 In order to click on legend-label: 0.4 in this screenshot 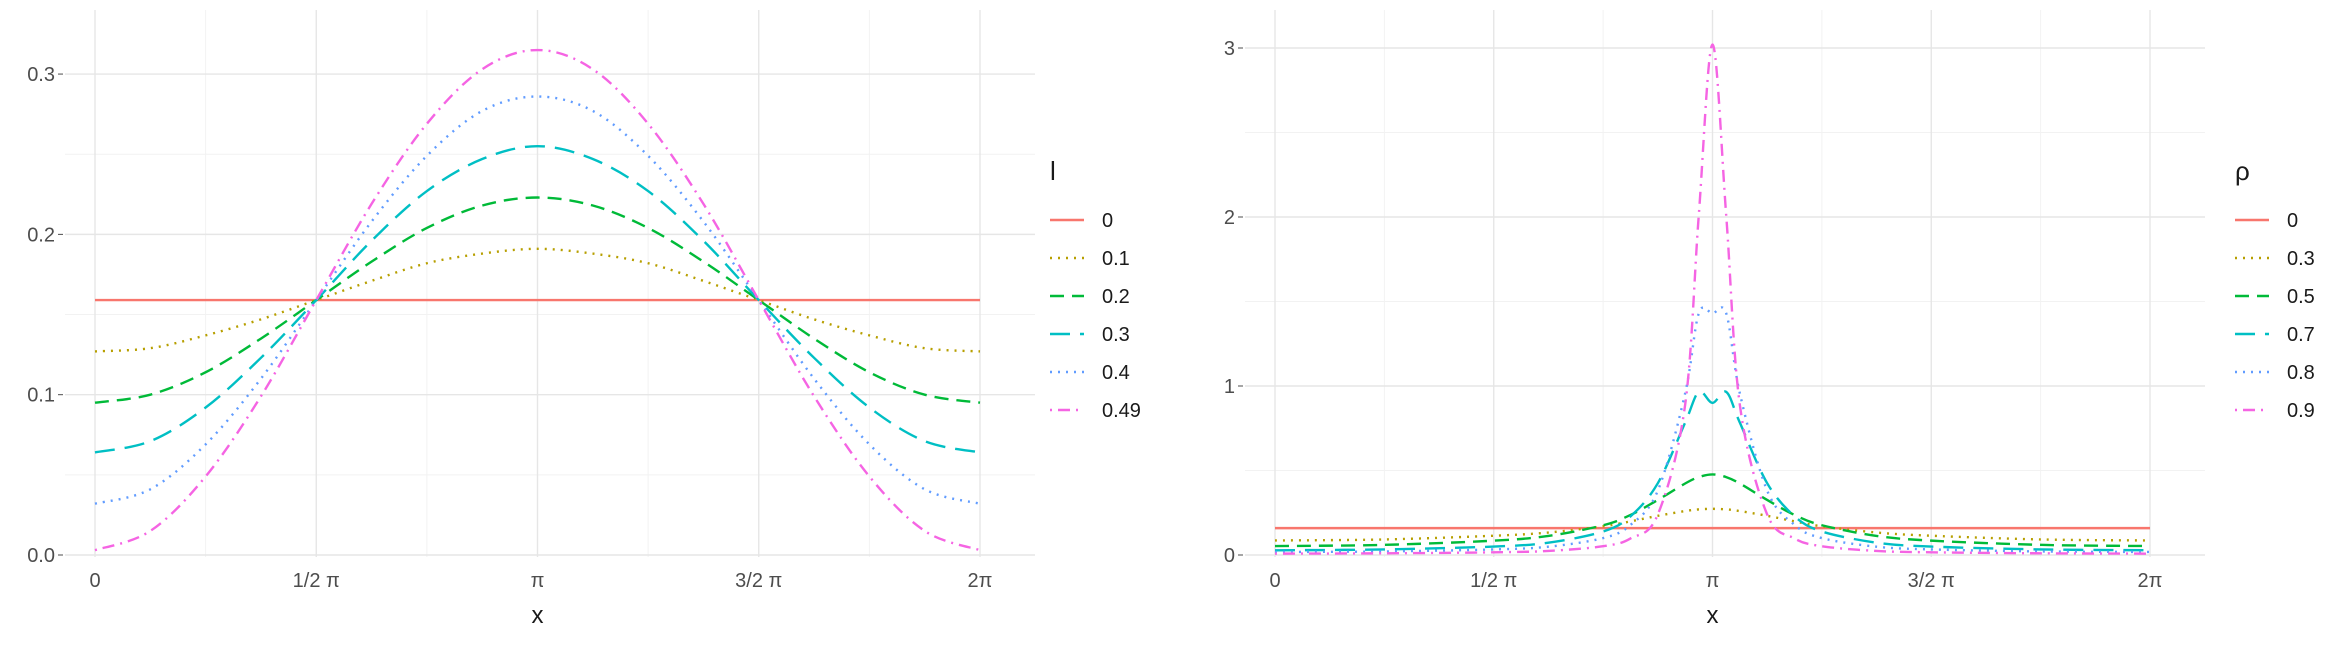, I will do `click(1116, 373)`.